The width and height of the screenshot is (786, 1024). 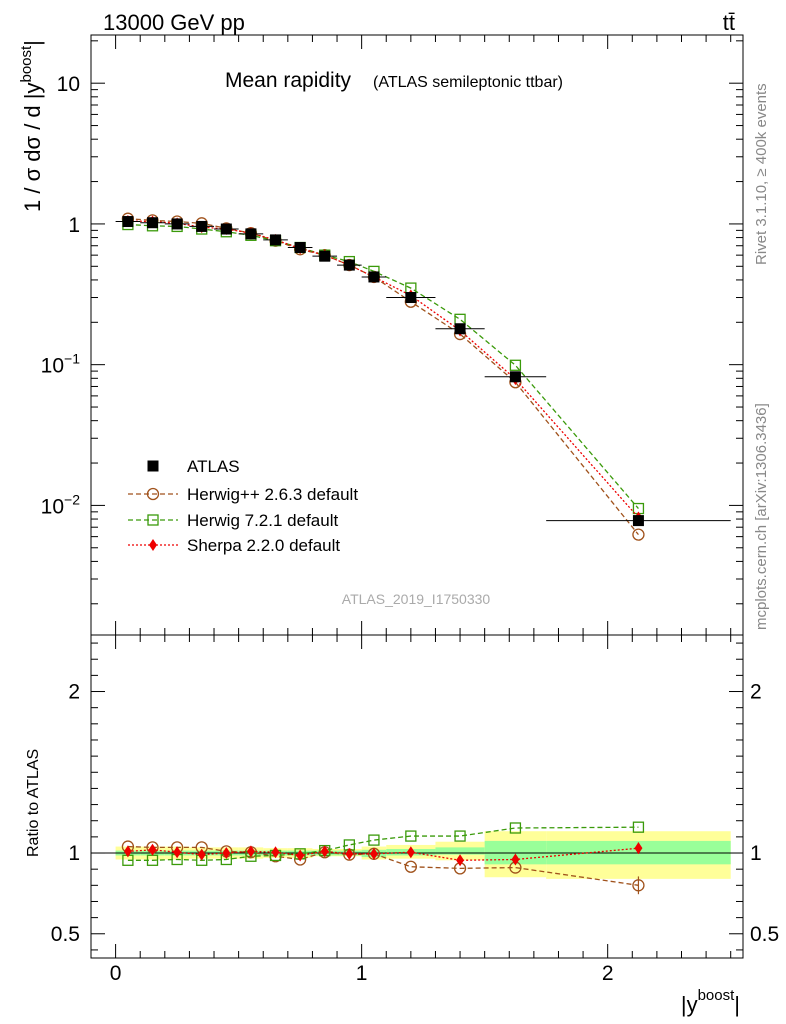 What do you see at coordinates (33, 803) in the screenshot?
I see `ratio-y-label: Ratio to ATLAS` at bounding box center [33, 803].